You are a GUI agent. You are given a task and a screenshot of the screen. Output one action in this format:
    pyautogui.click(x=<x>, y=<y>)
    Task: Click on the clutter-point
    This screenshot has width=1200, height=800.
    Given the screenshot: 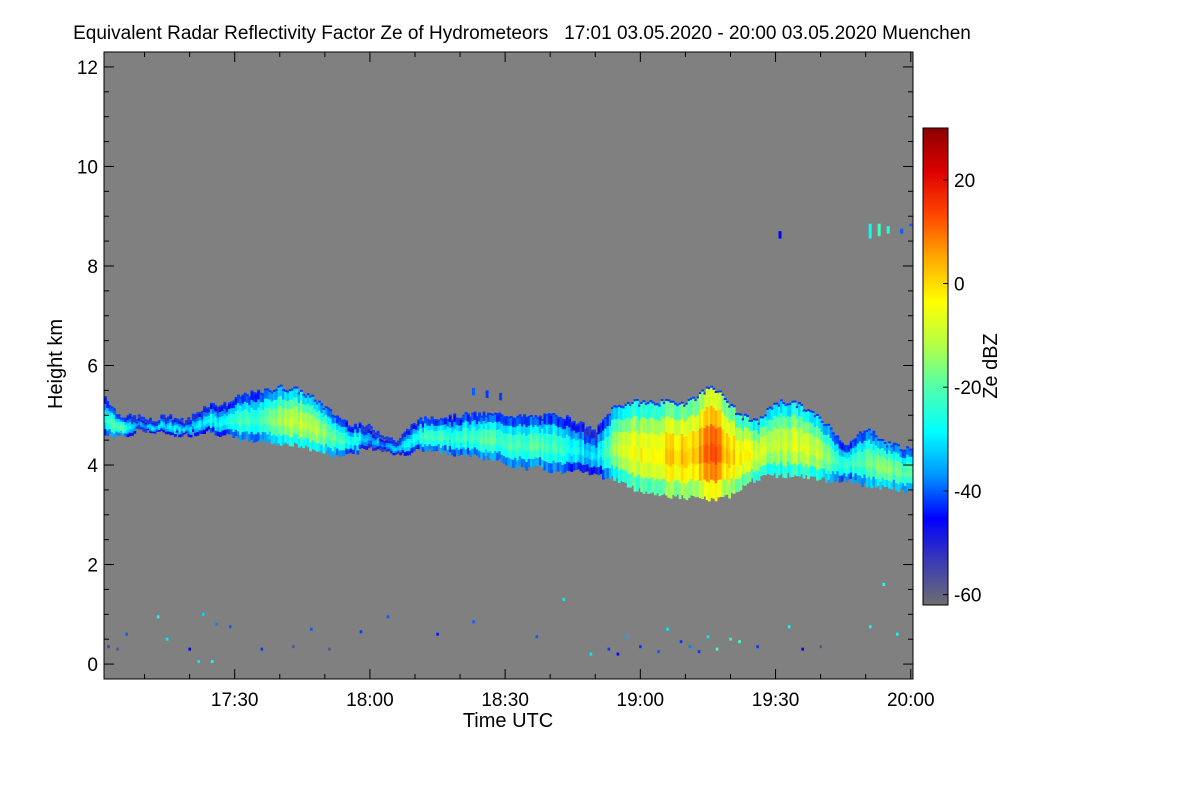 What is the action you would take?
    pyautogui.click(x=217, y=624)
    